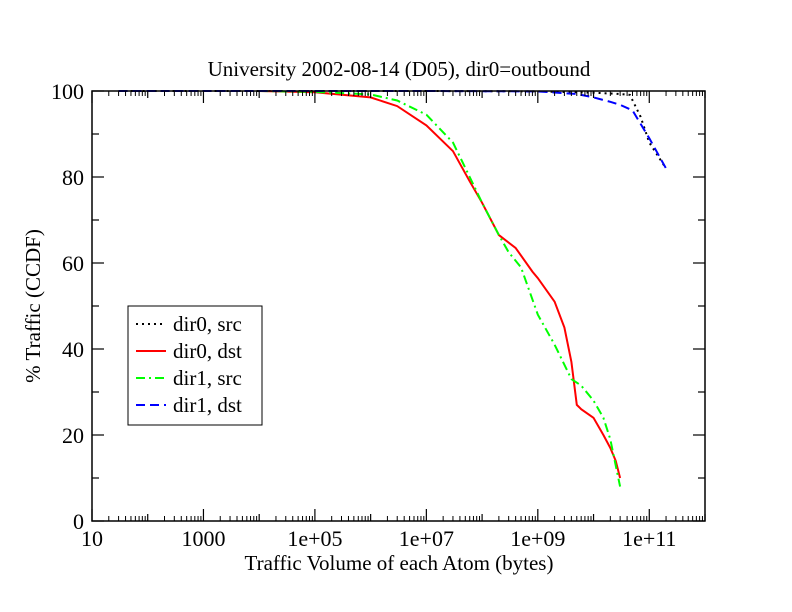 This screenshot has width=792, height=612. Describe the element at coordinates (537, 538) in the screenshot. I see `x-tick-label: 1e+09` at that location.